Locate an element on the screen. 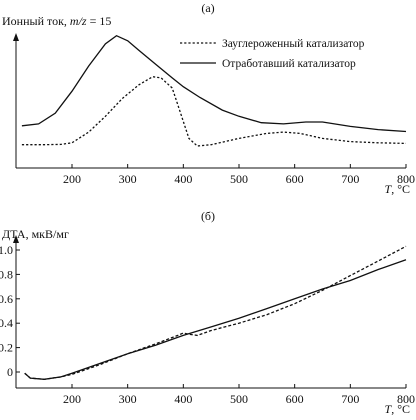 The image size is (416, 420). panel-b-y-axis-label: ДТА, мкВ/мг is located at coordinates (35, 234).